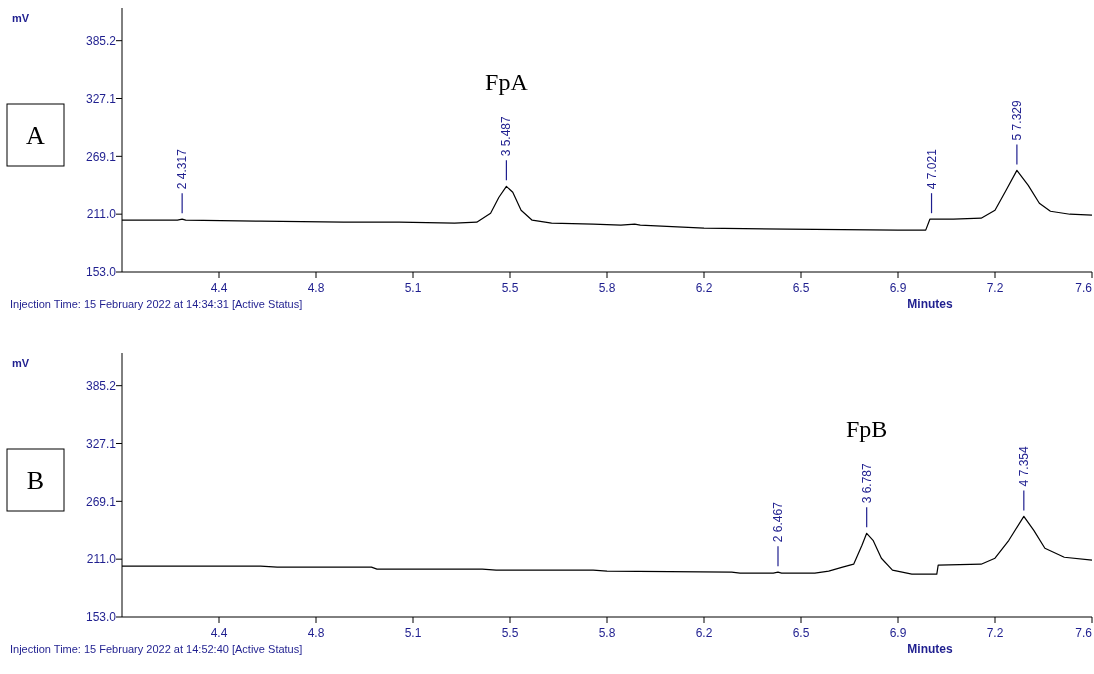 This screenshot has height=674, width=1094. I want to click on annotation: 4 7.021, so click(931, 169).